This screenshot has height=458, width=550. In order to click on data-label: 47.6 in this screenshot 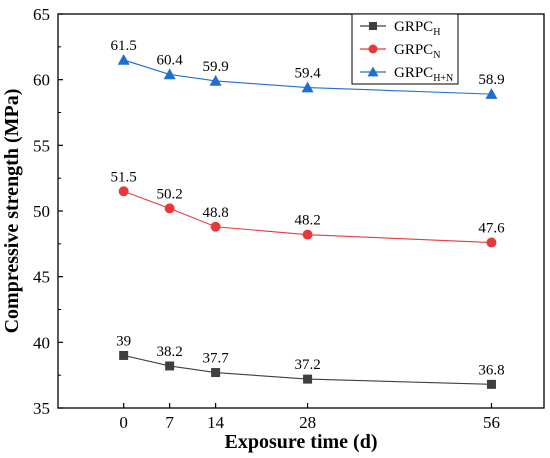, I will do `click(491, 229)`.